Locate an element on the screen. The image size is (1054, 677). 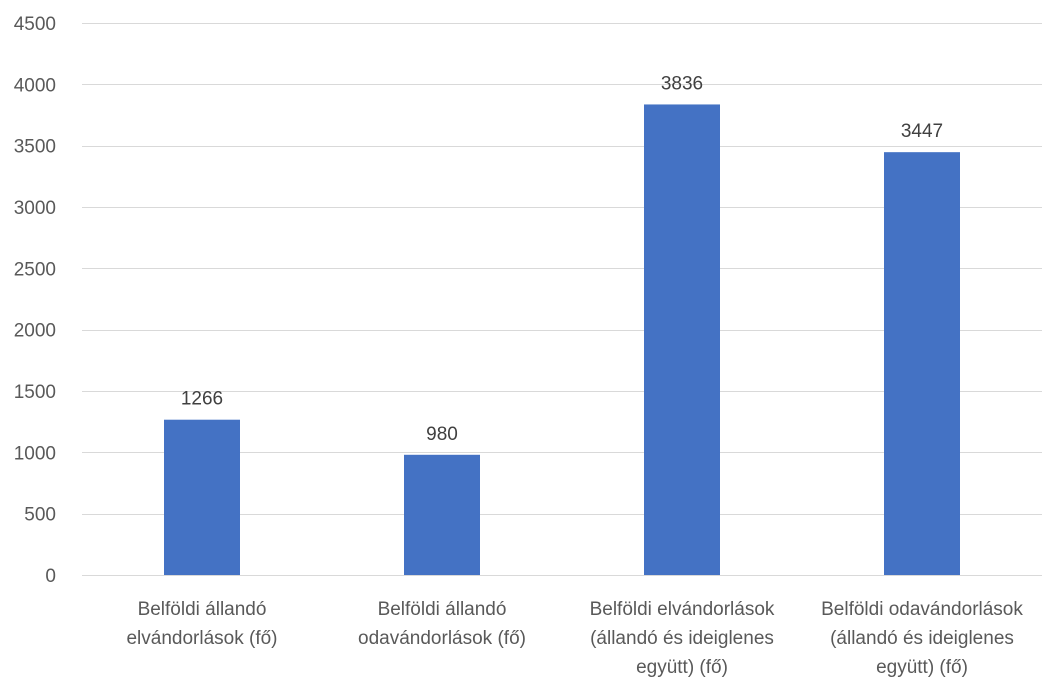
data-label: 3447 is located at coordinates (922, 131).